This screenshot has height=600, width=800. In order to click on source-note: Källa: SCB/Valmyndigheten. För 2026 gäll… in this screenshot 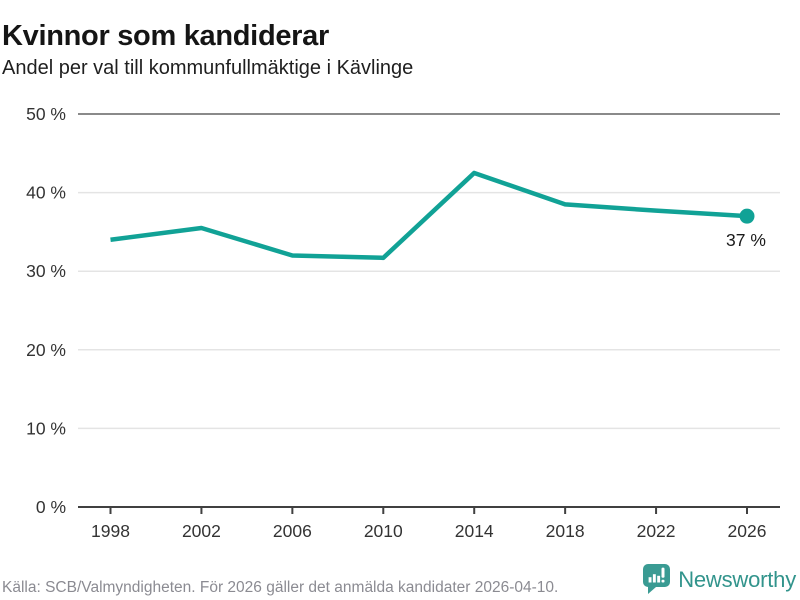, I will do `click(280, 587)`.